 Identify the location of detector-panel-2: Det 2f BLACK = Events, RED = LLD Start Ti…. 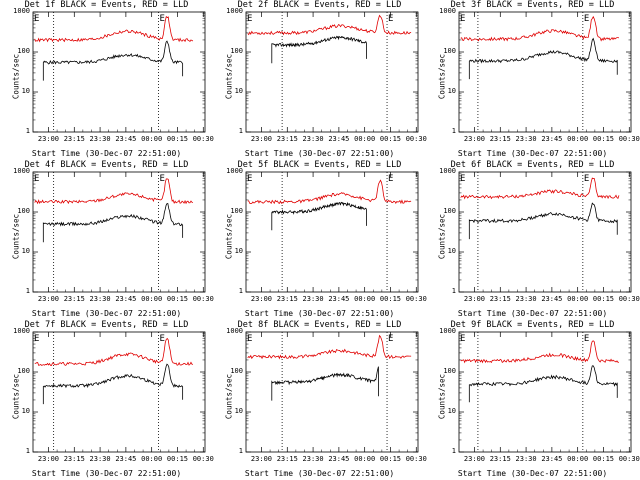
(320, 80).